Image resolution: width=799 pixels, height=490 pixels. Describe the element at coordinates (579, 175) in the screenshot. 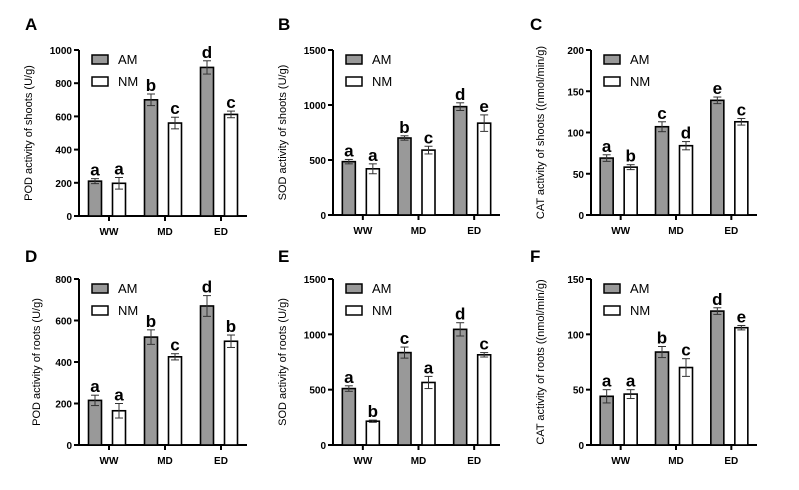

I see `y-tick-label: 50` at that location.